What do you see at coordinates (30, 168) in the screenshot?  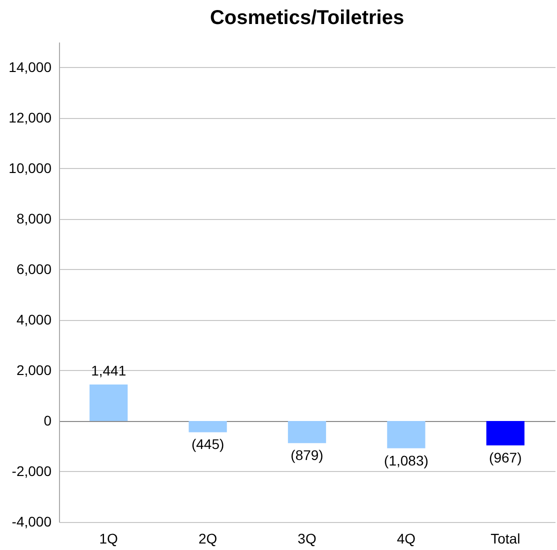 I see `y-tick-label: 10,000` at bounding box center [30, 168].